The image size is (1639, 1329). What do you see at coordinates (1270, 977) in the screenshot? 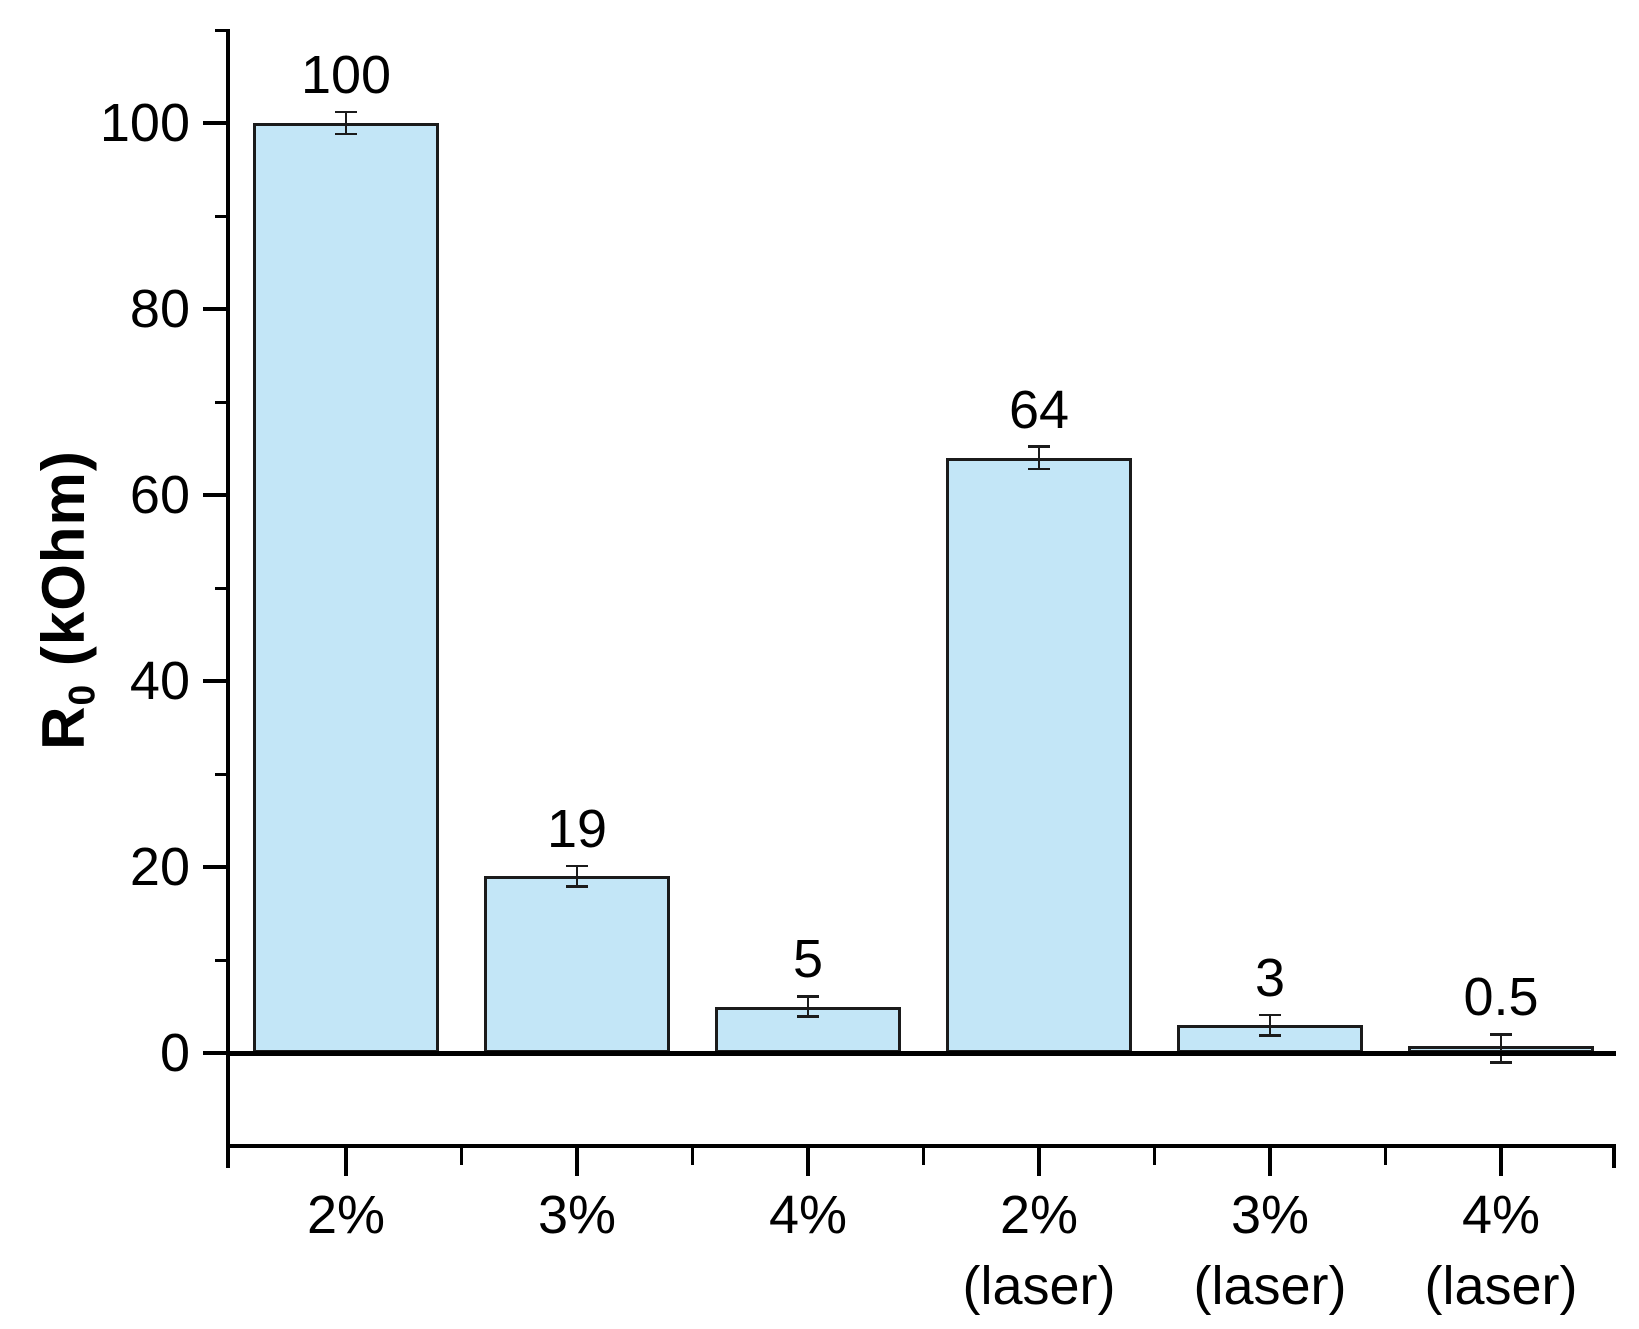
I see `bar-value-label: 3` at bounding box center [1270, 977].